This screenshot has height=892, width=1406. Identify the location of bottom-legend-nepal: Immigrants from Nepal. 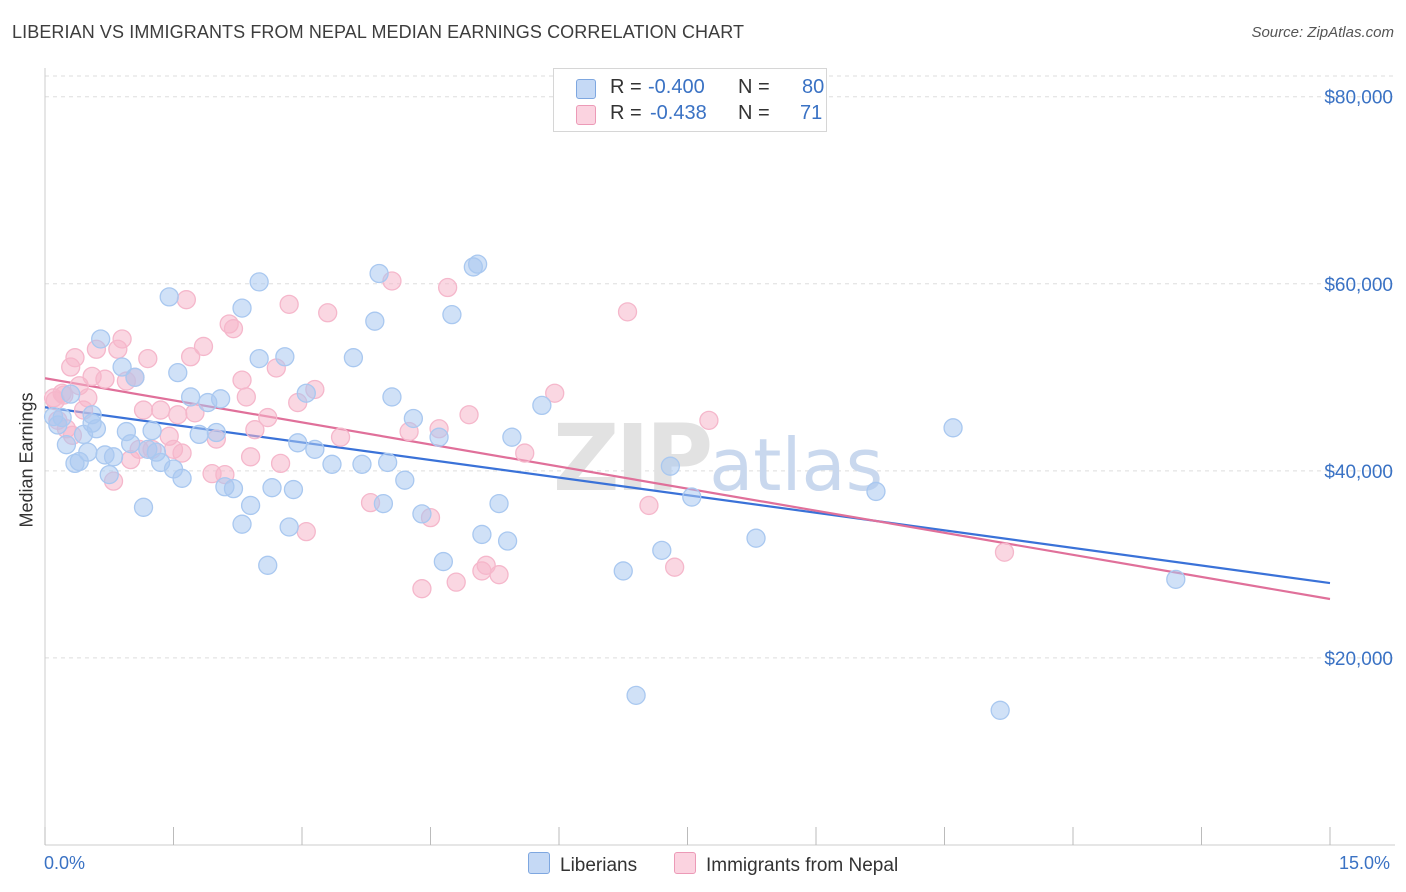
(786, 864).